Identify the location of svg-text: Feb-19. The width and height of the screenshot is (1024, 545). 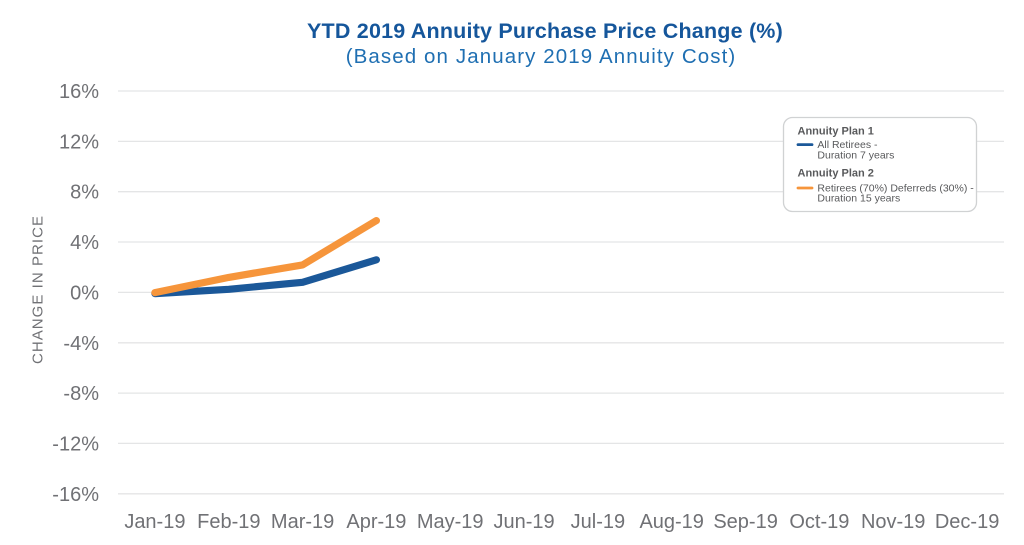
(228, 522).